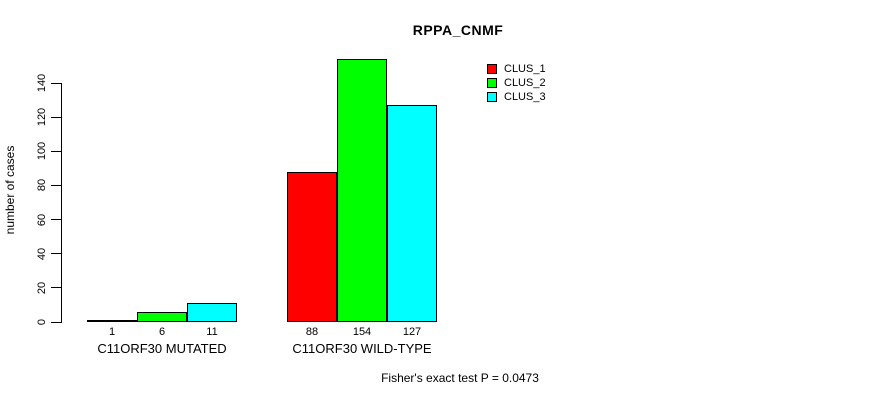  I want to click on bar-value-label: 154, so click(362, 332).